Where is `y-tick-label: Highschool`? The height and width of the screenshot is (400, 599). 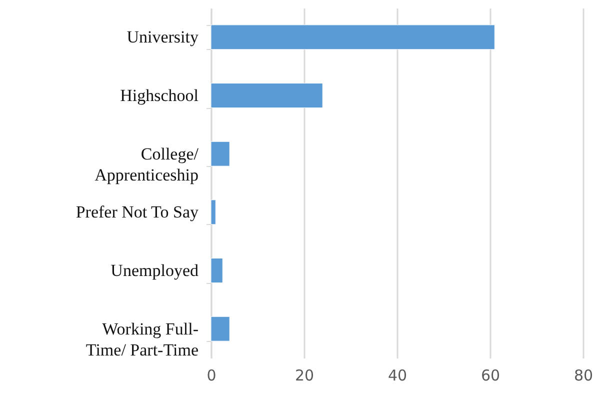
y-tick-label: Highschool is located at coordinates (159, 95).